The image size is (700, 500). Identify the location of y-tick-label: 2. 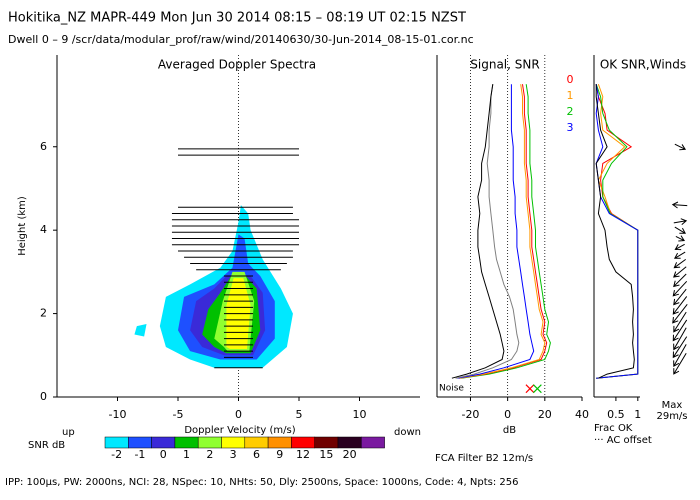
(43, 313).